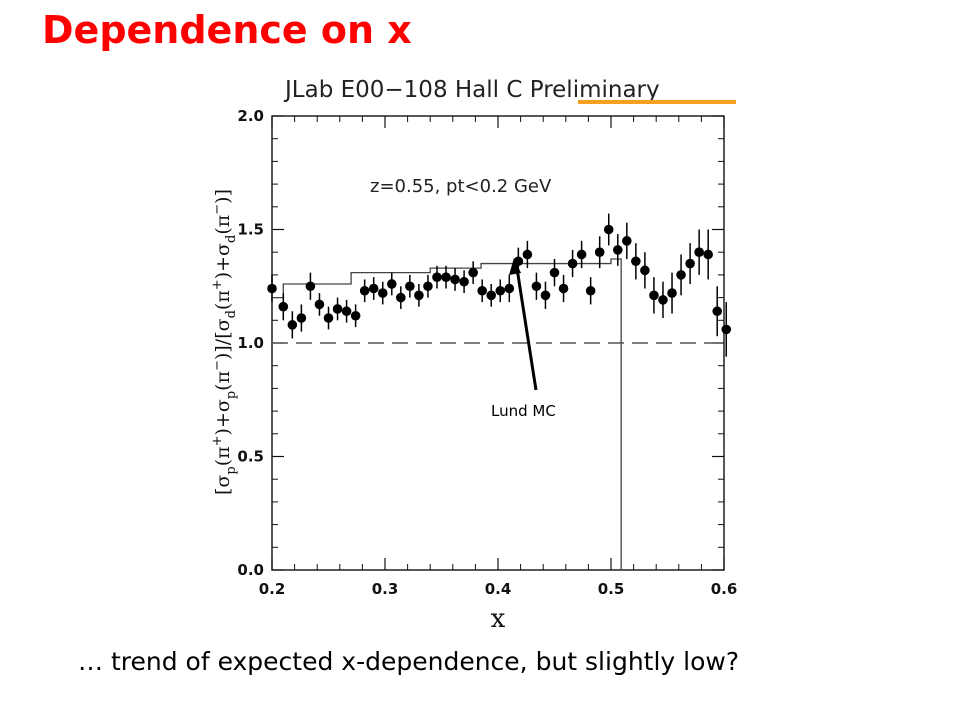  I want to click on callout-arrowhead, so click(515, 266).